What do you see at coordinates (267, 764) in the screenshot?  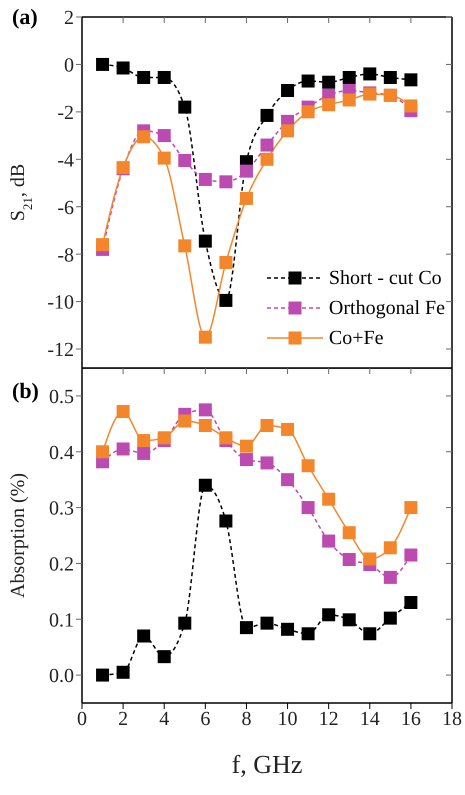 I see `x-axis-title: f, GHz` at bounding box center [267, 764].